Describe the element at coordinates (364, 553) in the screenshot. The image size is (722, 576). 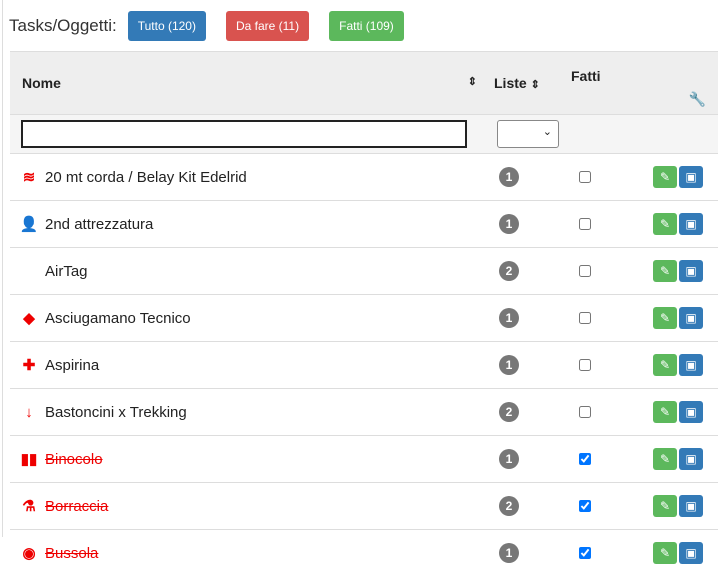
I see `table-row: ◉ Bussola 1 ✎▣` at that location.